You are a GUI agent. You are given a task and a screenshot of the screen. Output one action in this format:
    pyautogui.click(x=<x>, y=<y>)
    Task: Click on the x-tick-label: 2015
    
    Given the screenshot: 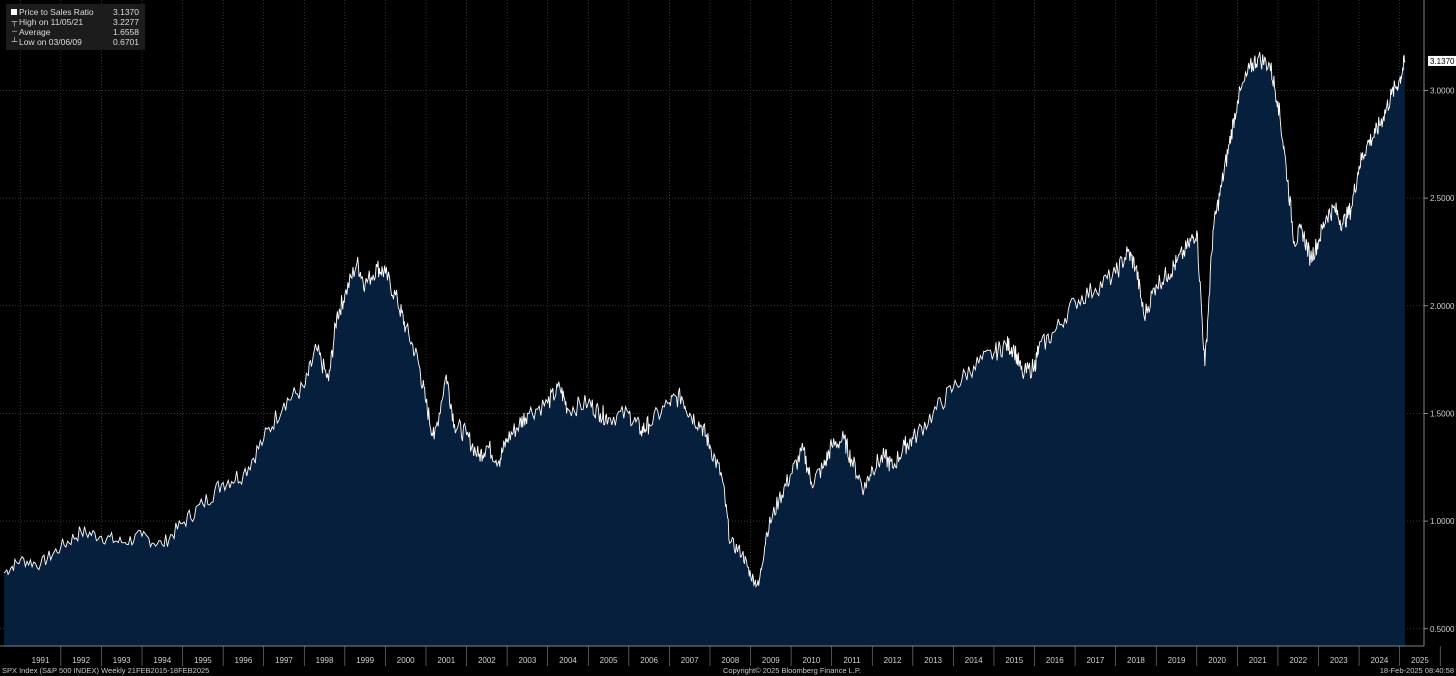 What is the action you would take?
    pyautogui.click(x=1014, y=660)
    